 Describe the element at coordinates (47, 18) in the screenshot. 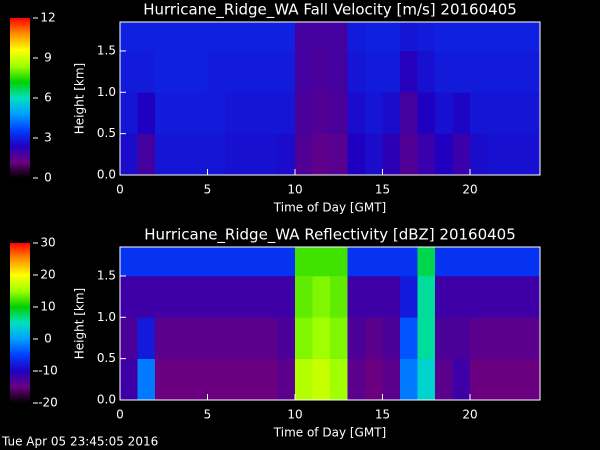

I see `colorbar-tick-label: 12` at that location.